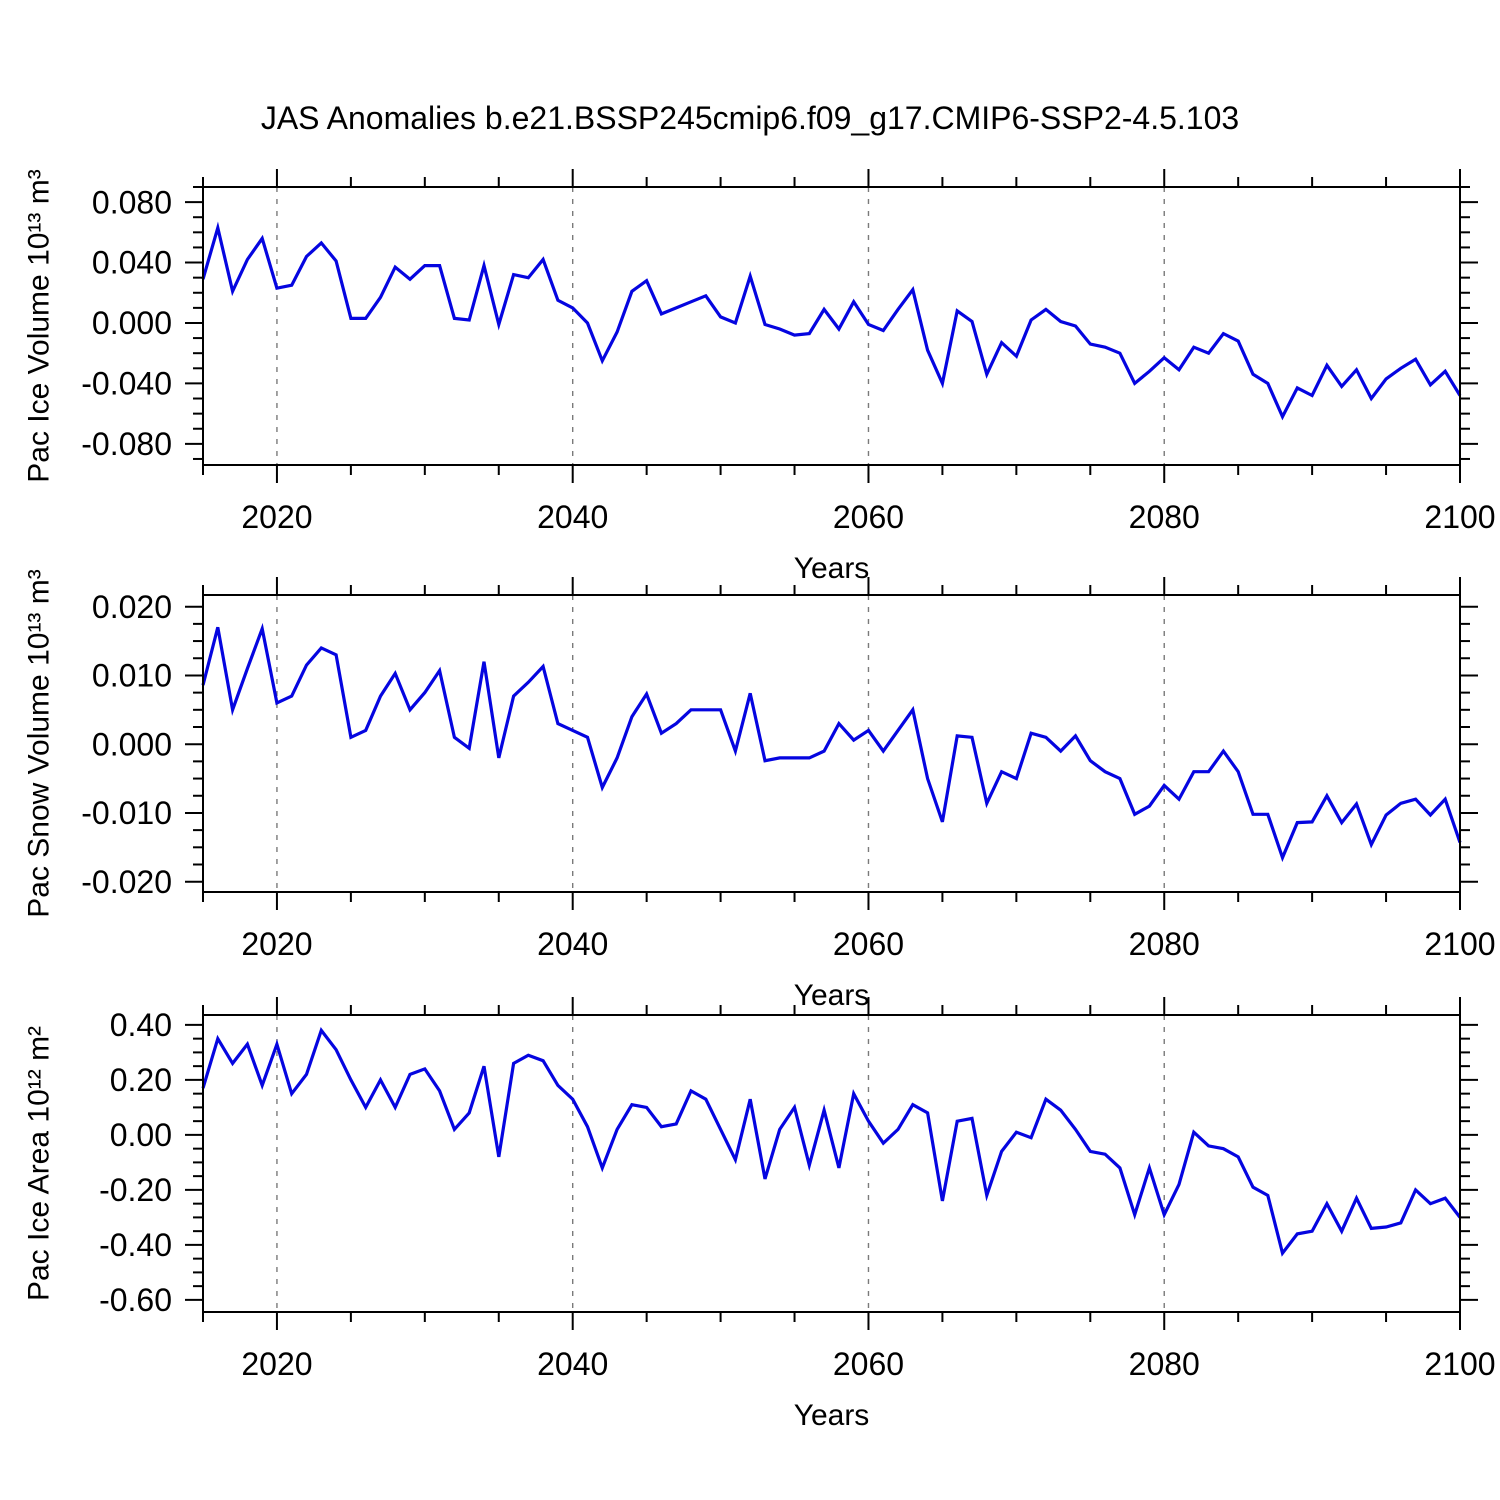 The image size is (1500, 1500). Describe the element at coordinates (126, 813) in the screenshot. I see `y-tick-label: -0.010` at that location.